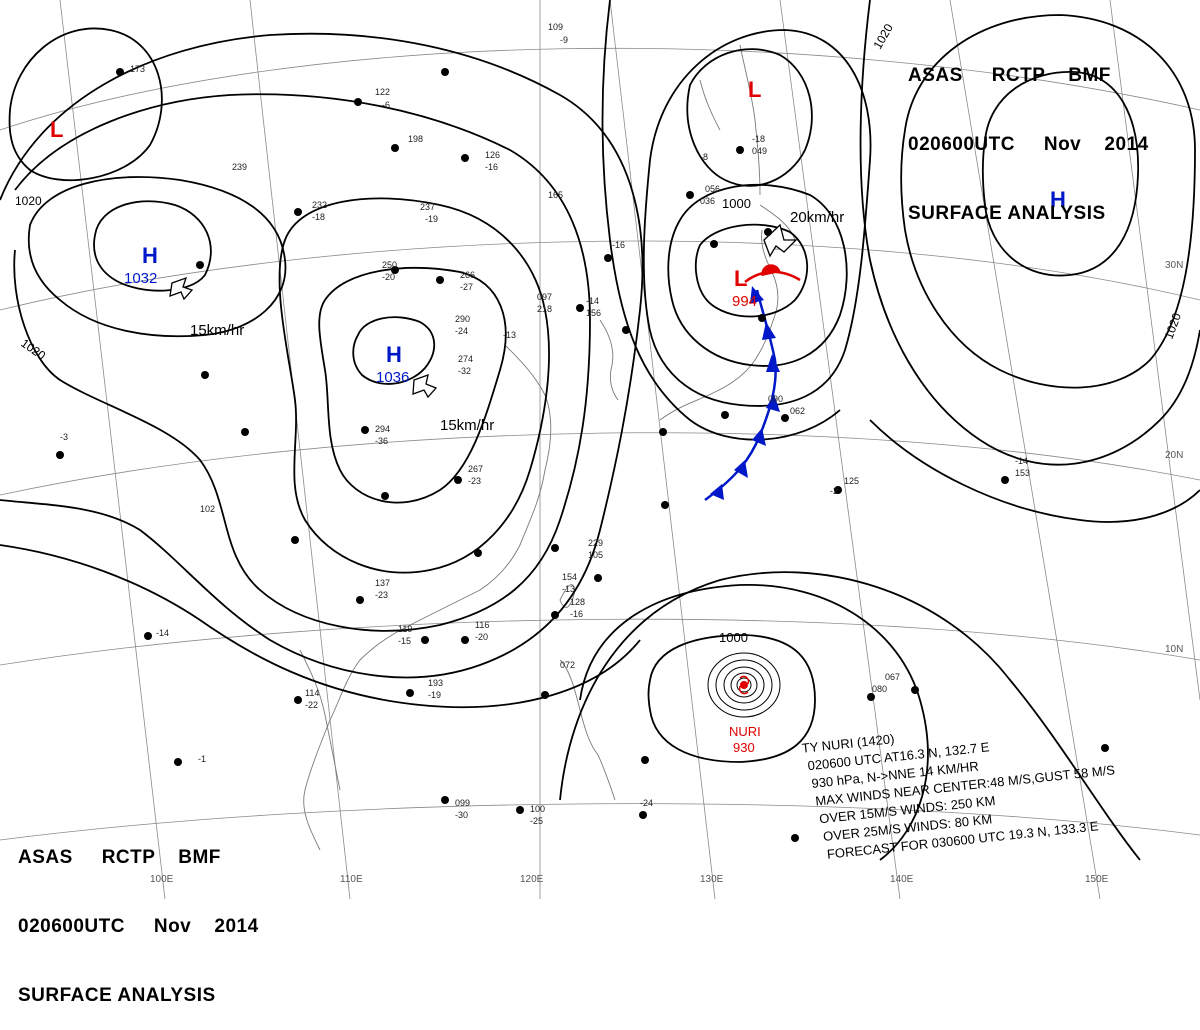 The height and width of the screenshot is (1030, 1200). I want to click on station-value: -27, so click(466, 287).